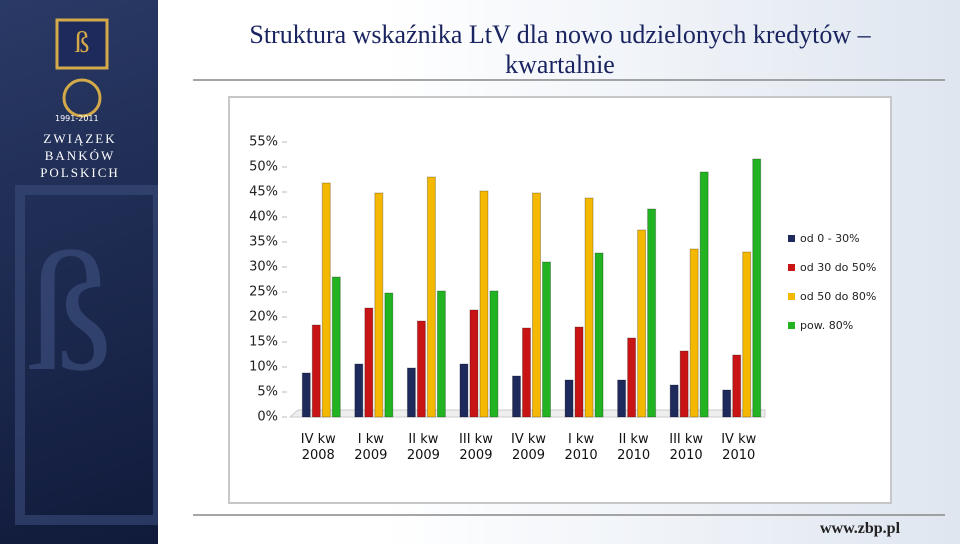 The height and width of the screenshot is (544, 960). What do you see at coordinates (371, 447) in the screenshot?
I see `x-tick-label: I kw 2009` at bounding box center [371, 447].